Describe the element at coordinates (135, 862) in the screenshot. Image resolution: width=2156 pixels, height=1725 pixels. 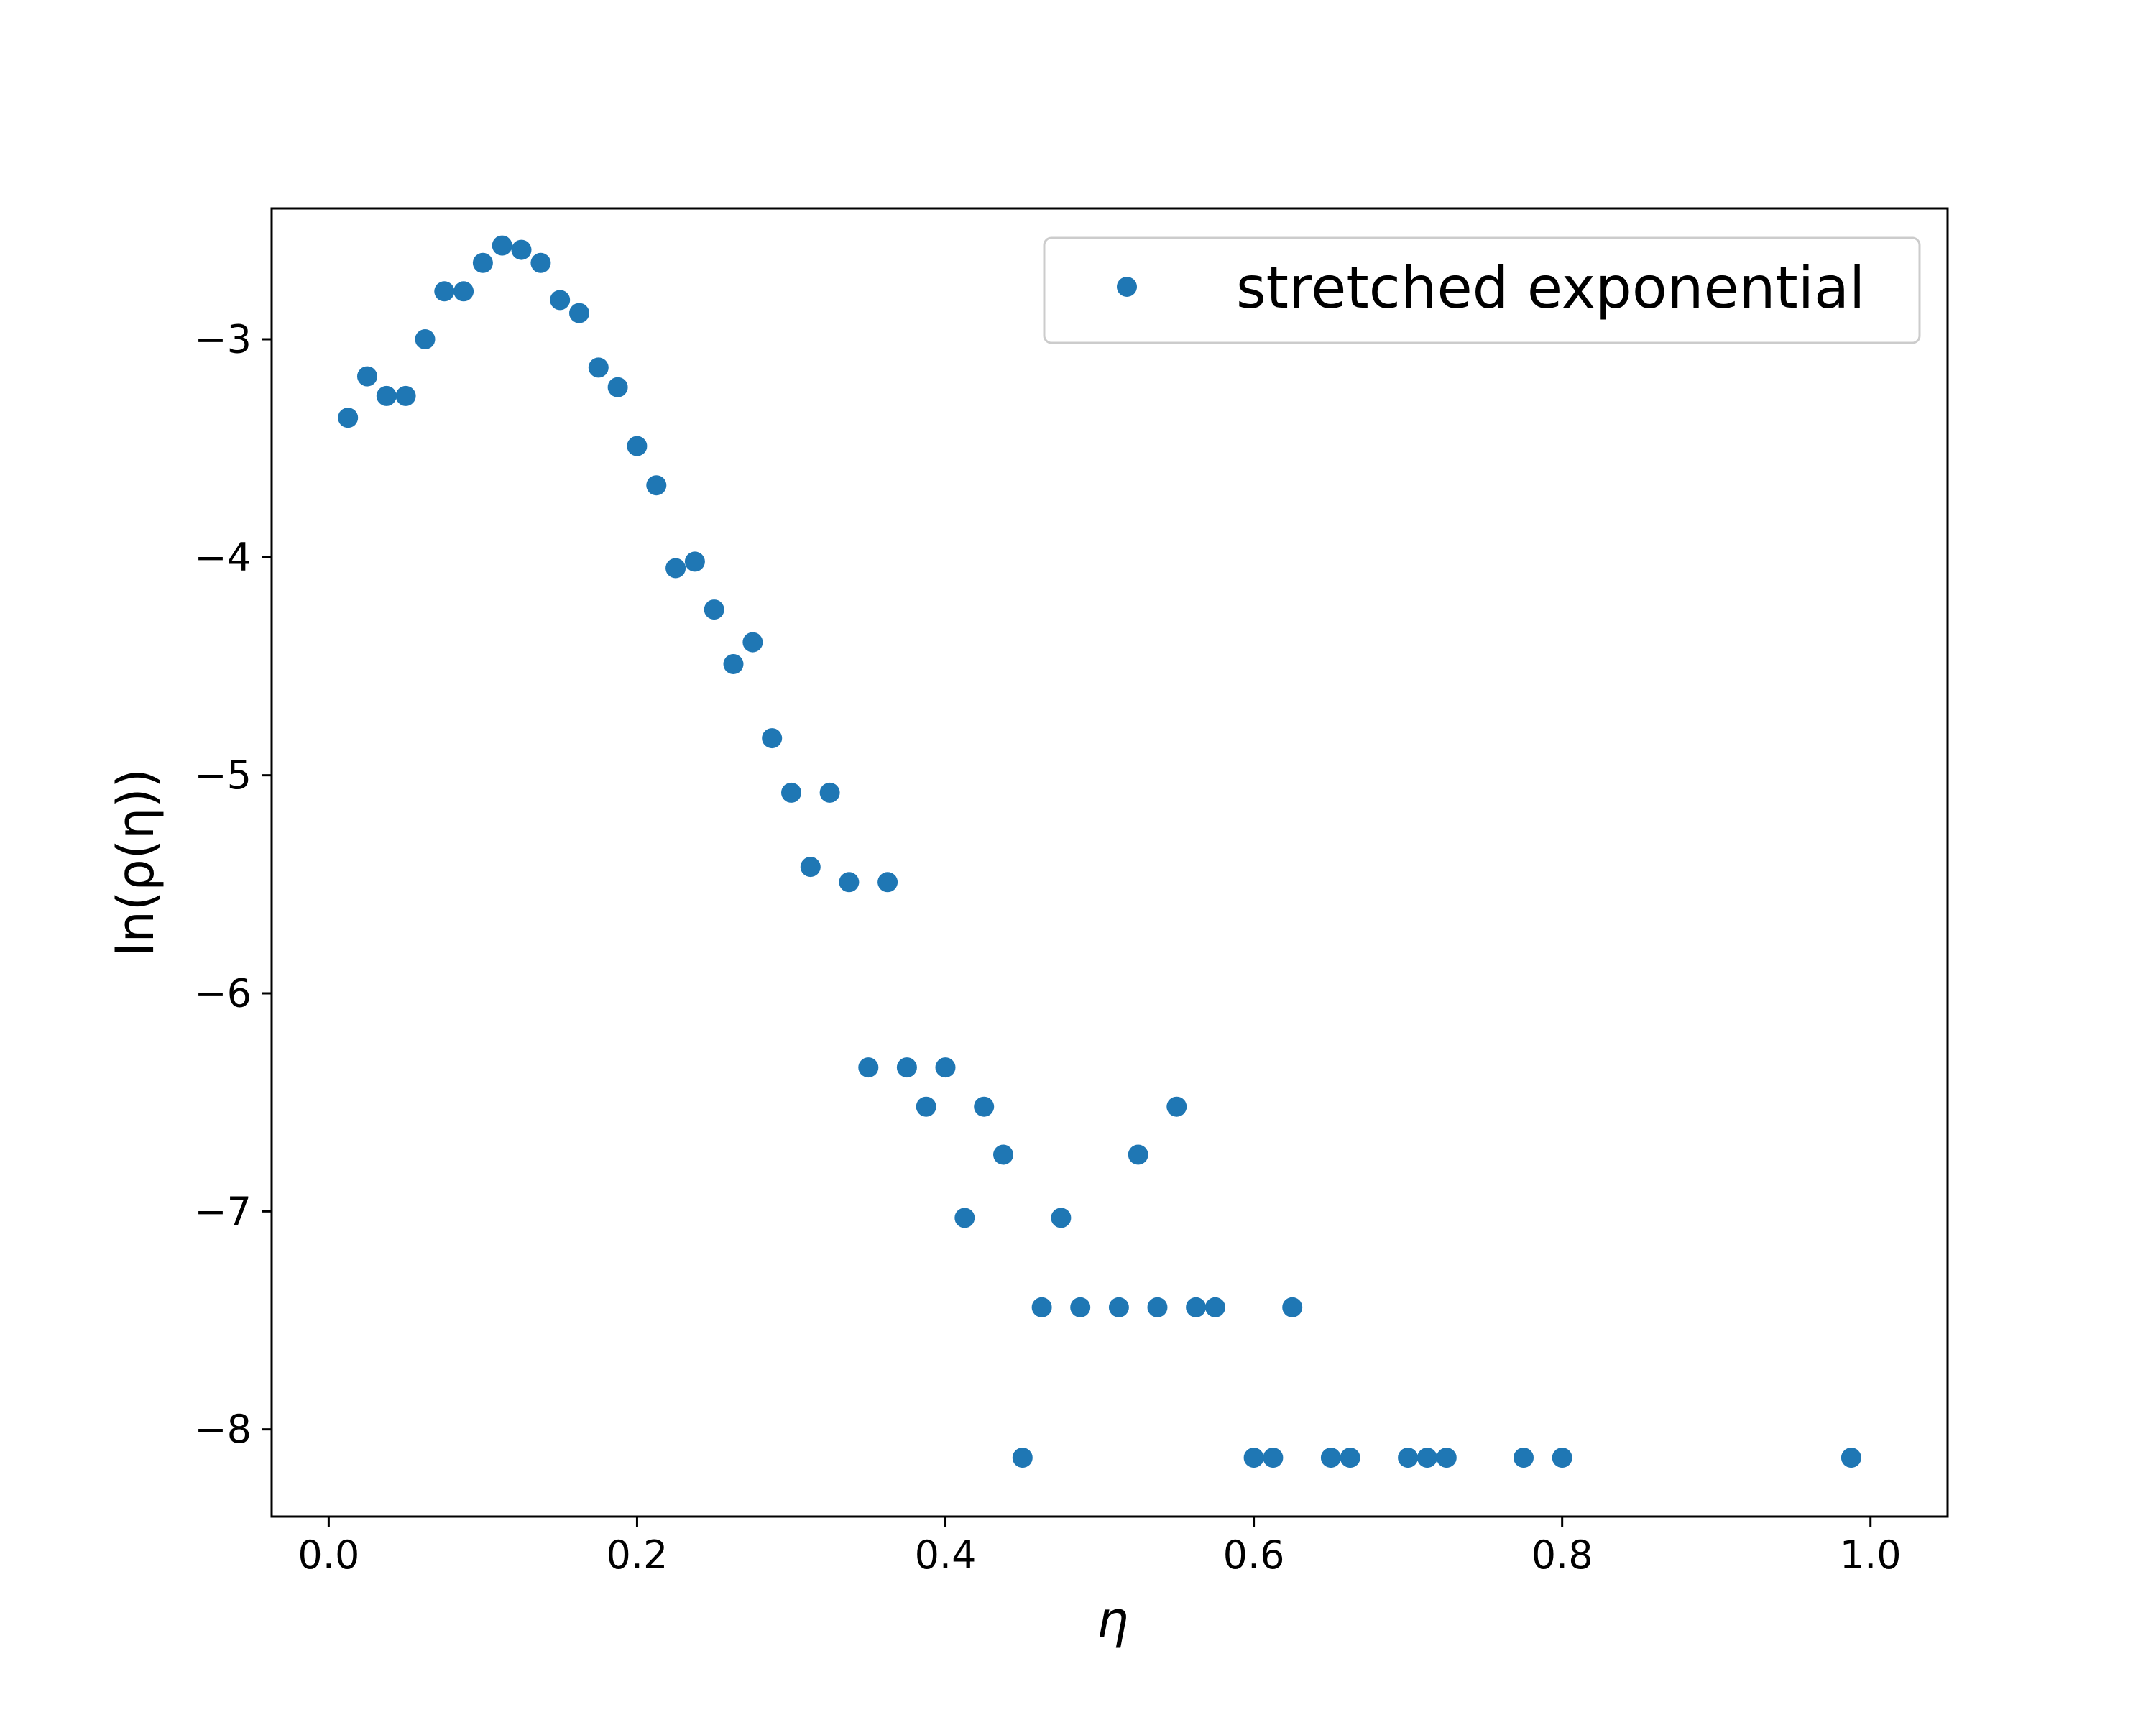
I see `y-axis-label: ln(ρ(η))` at that location.